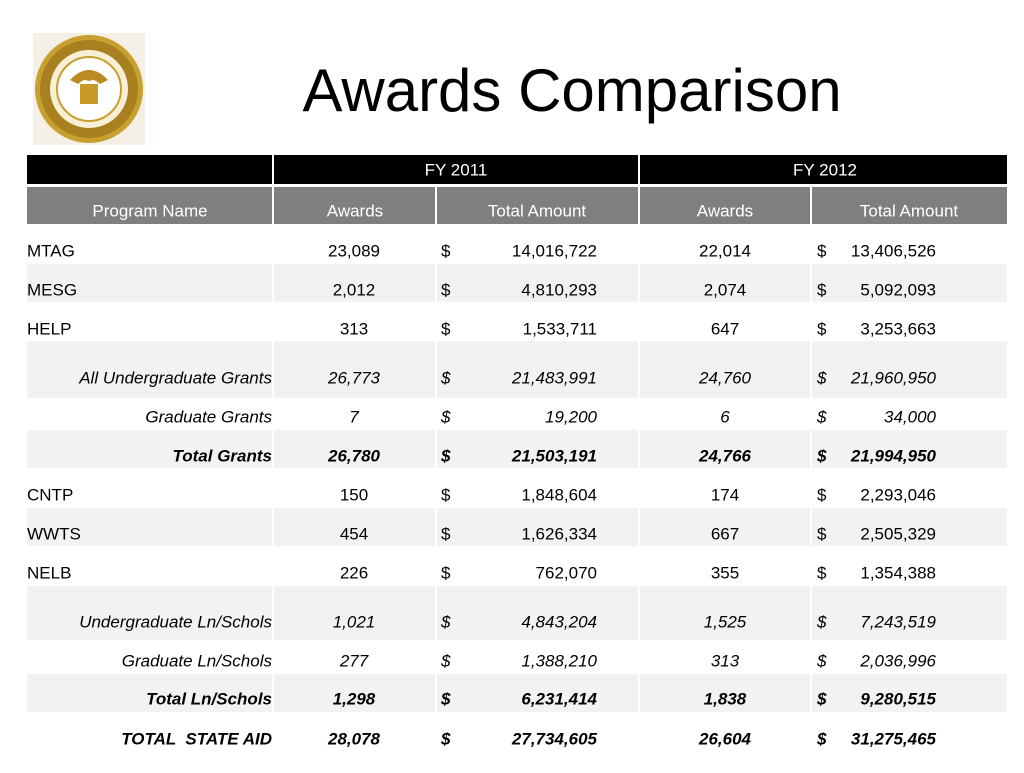  What do you see at coordinates (554, 455) in the screenshot?
I see `cell: 21,503,191` at bounding box center [554, 455].